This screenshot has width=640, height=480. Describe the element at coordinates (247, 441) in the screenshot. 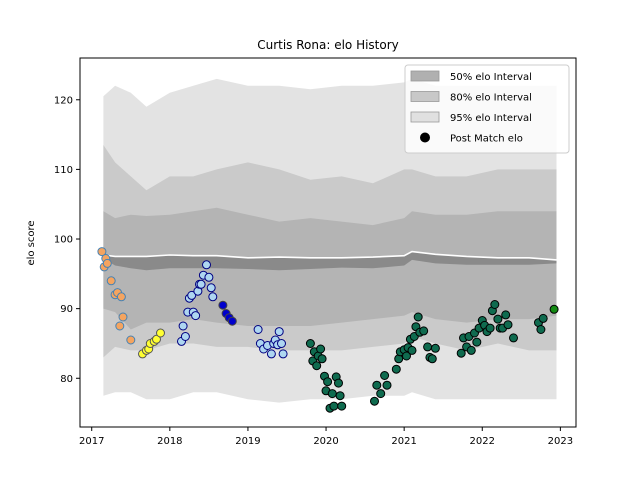

I see `x-tick-label: 2019` at that location.